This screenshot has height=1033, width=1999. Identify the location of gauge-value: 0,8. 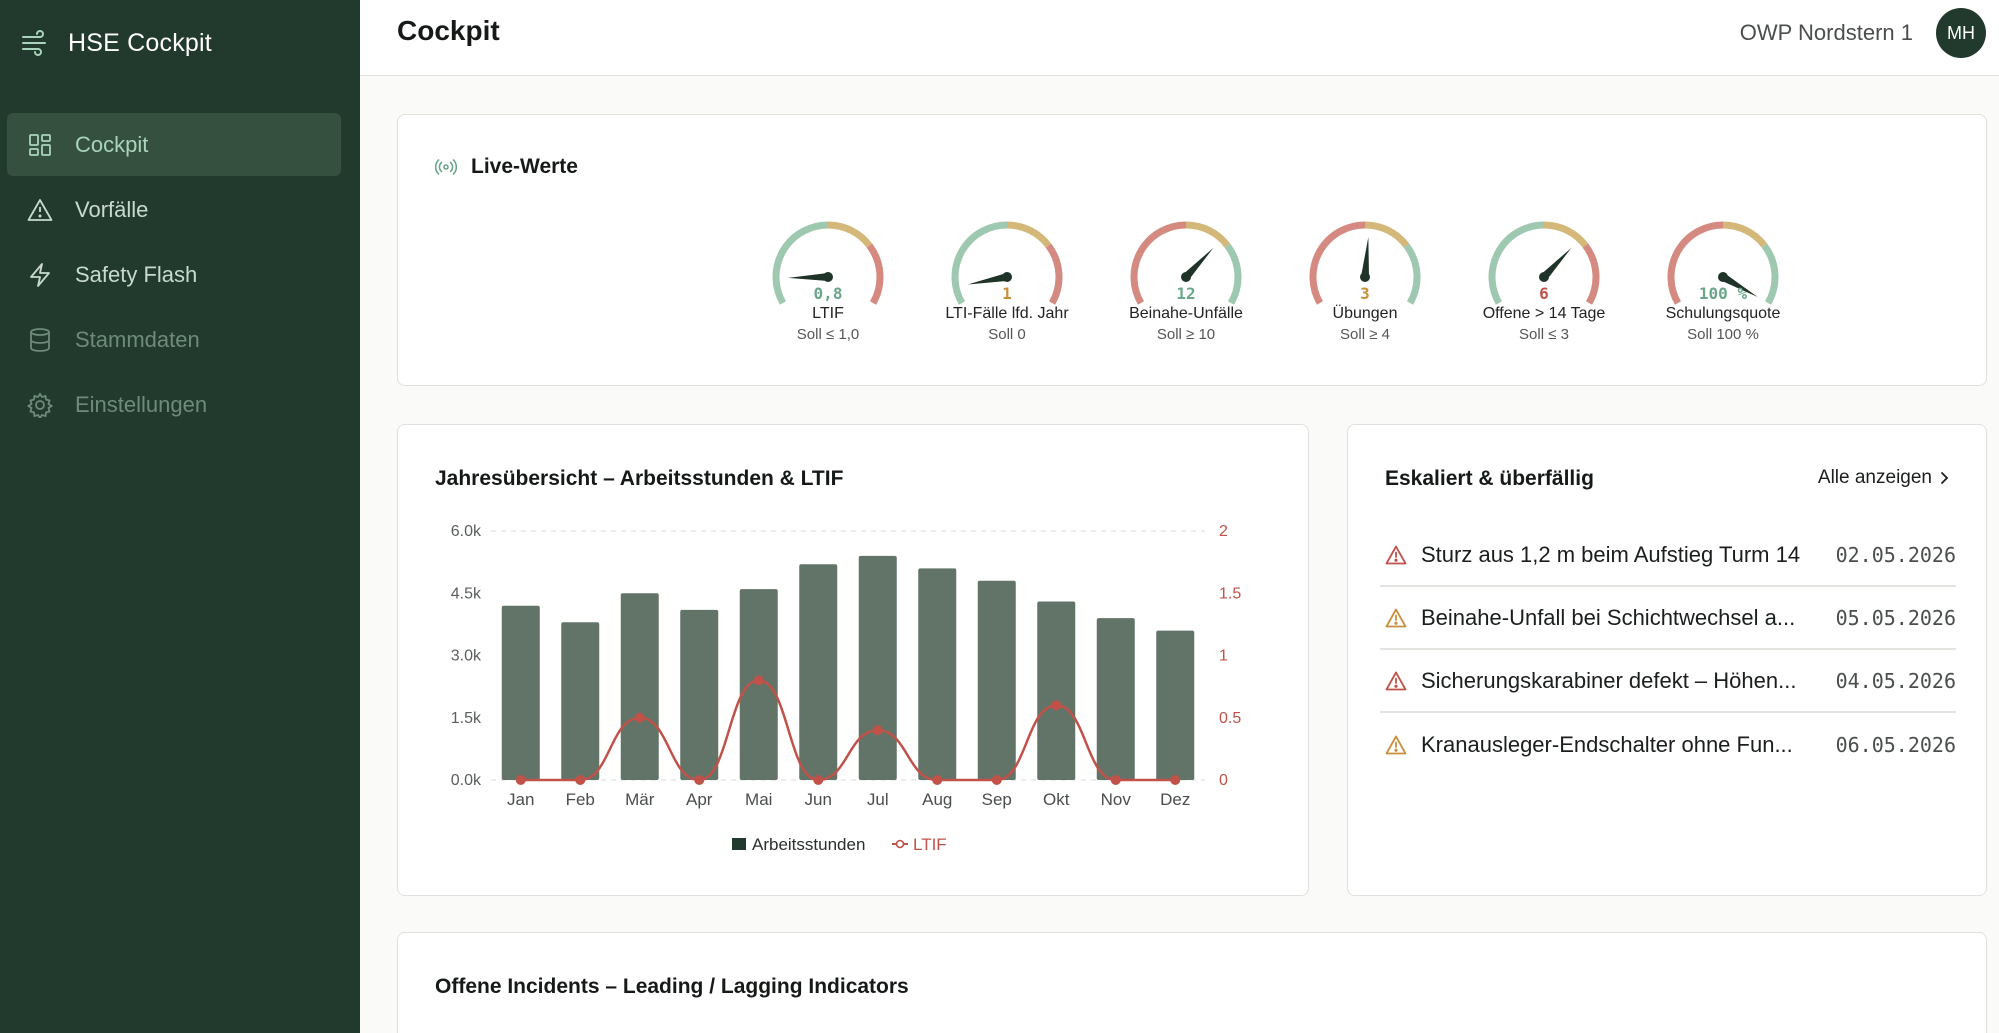
(828, 293).